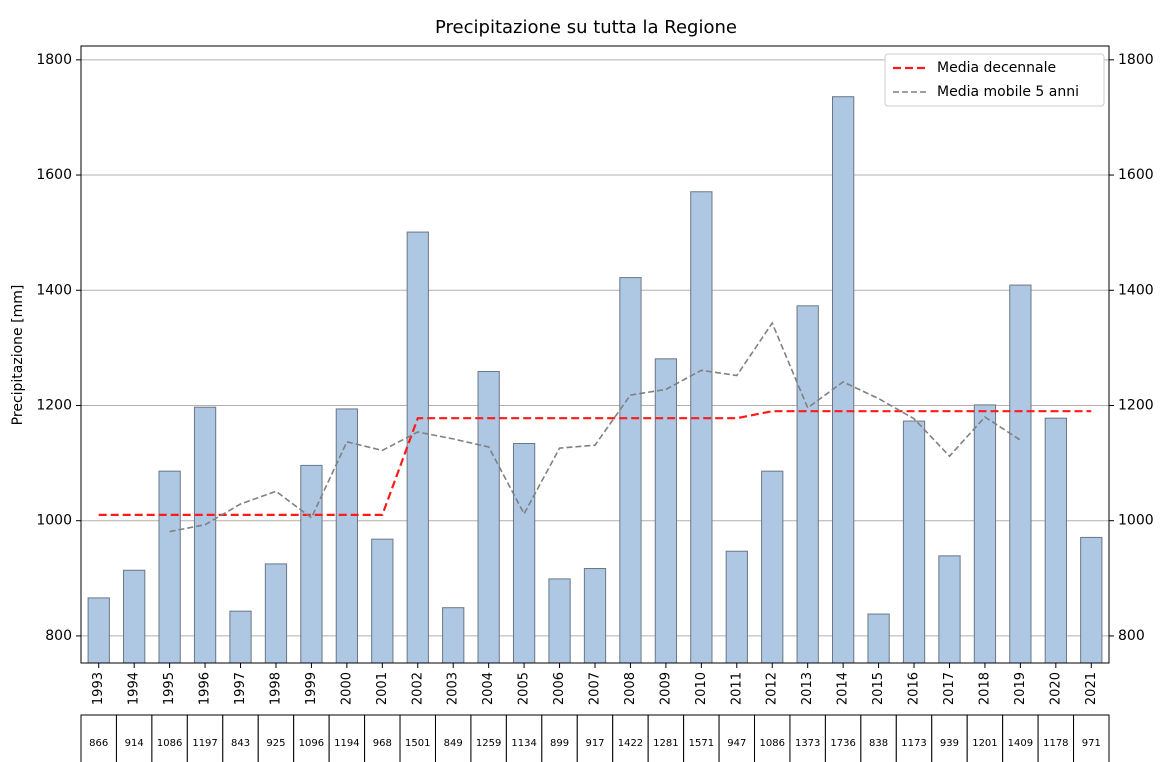 The image size is (1161, 762). What do you see at coordinates (58, 636) in the screenshot?
I see `y-tick-label: 800` at bounding box center [58, 636].